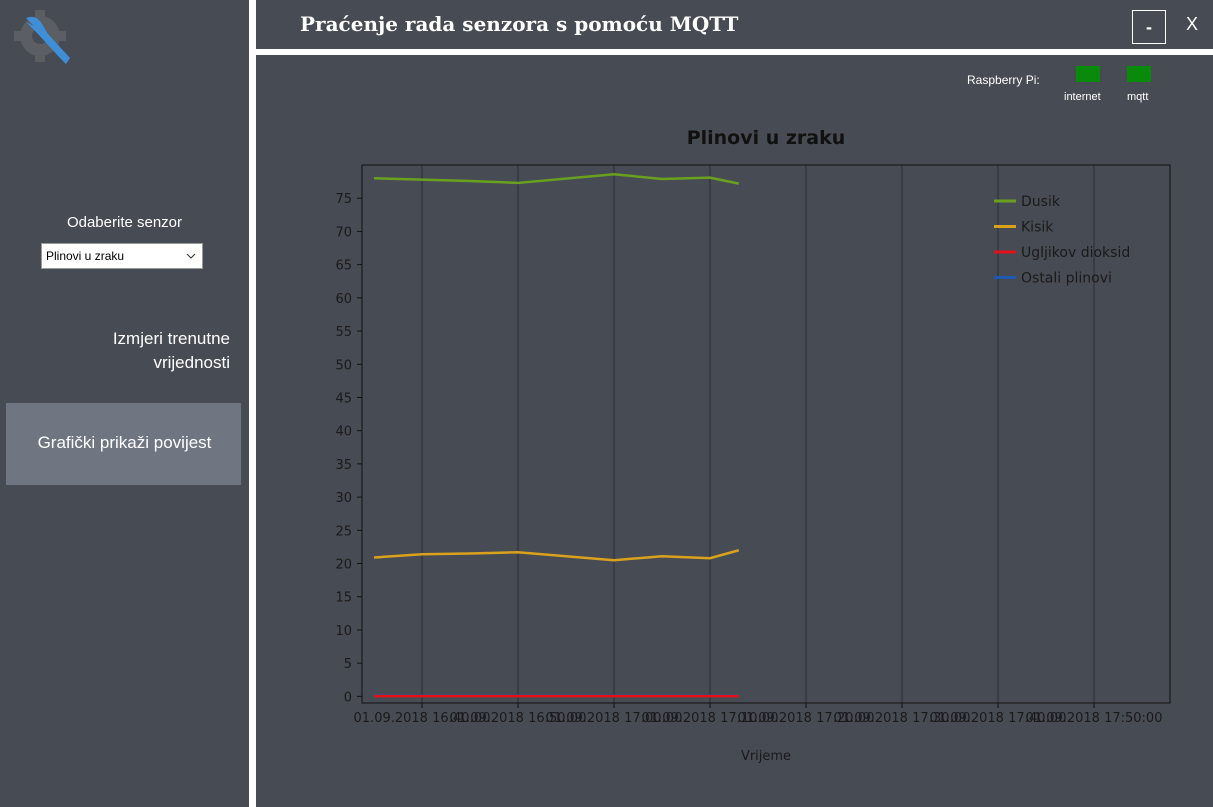 This screenshot has height=807, width=1213. What do you see at coordinates (422, 718) in the screenshot?
I see `x-tick-label: 01.09.2018 16:40:00` at bounding box center [422, 718].